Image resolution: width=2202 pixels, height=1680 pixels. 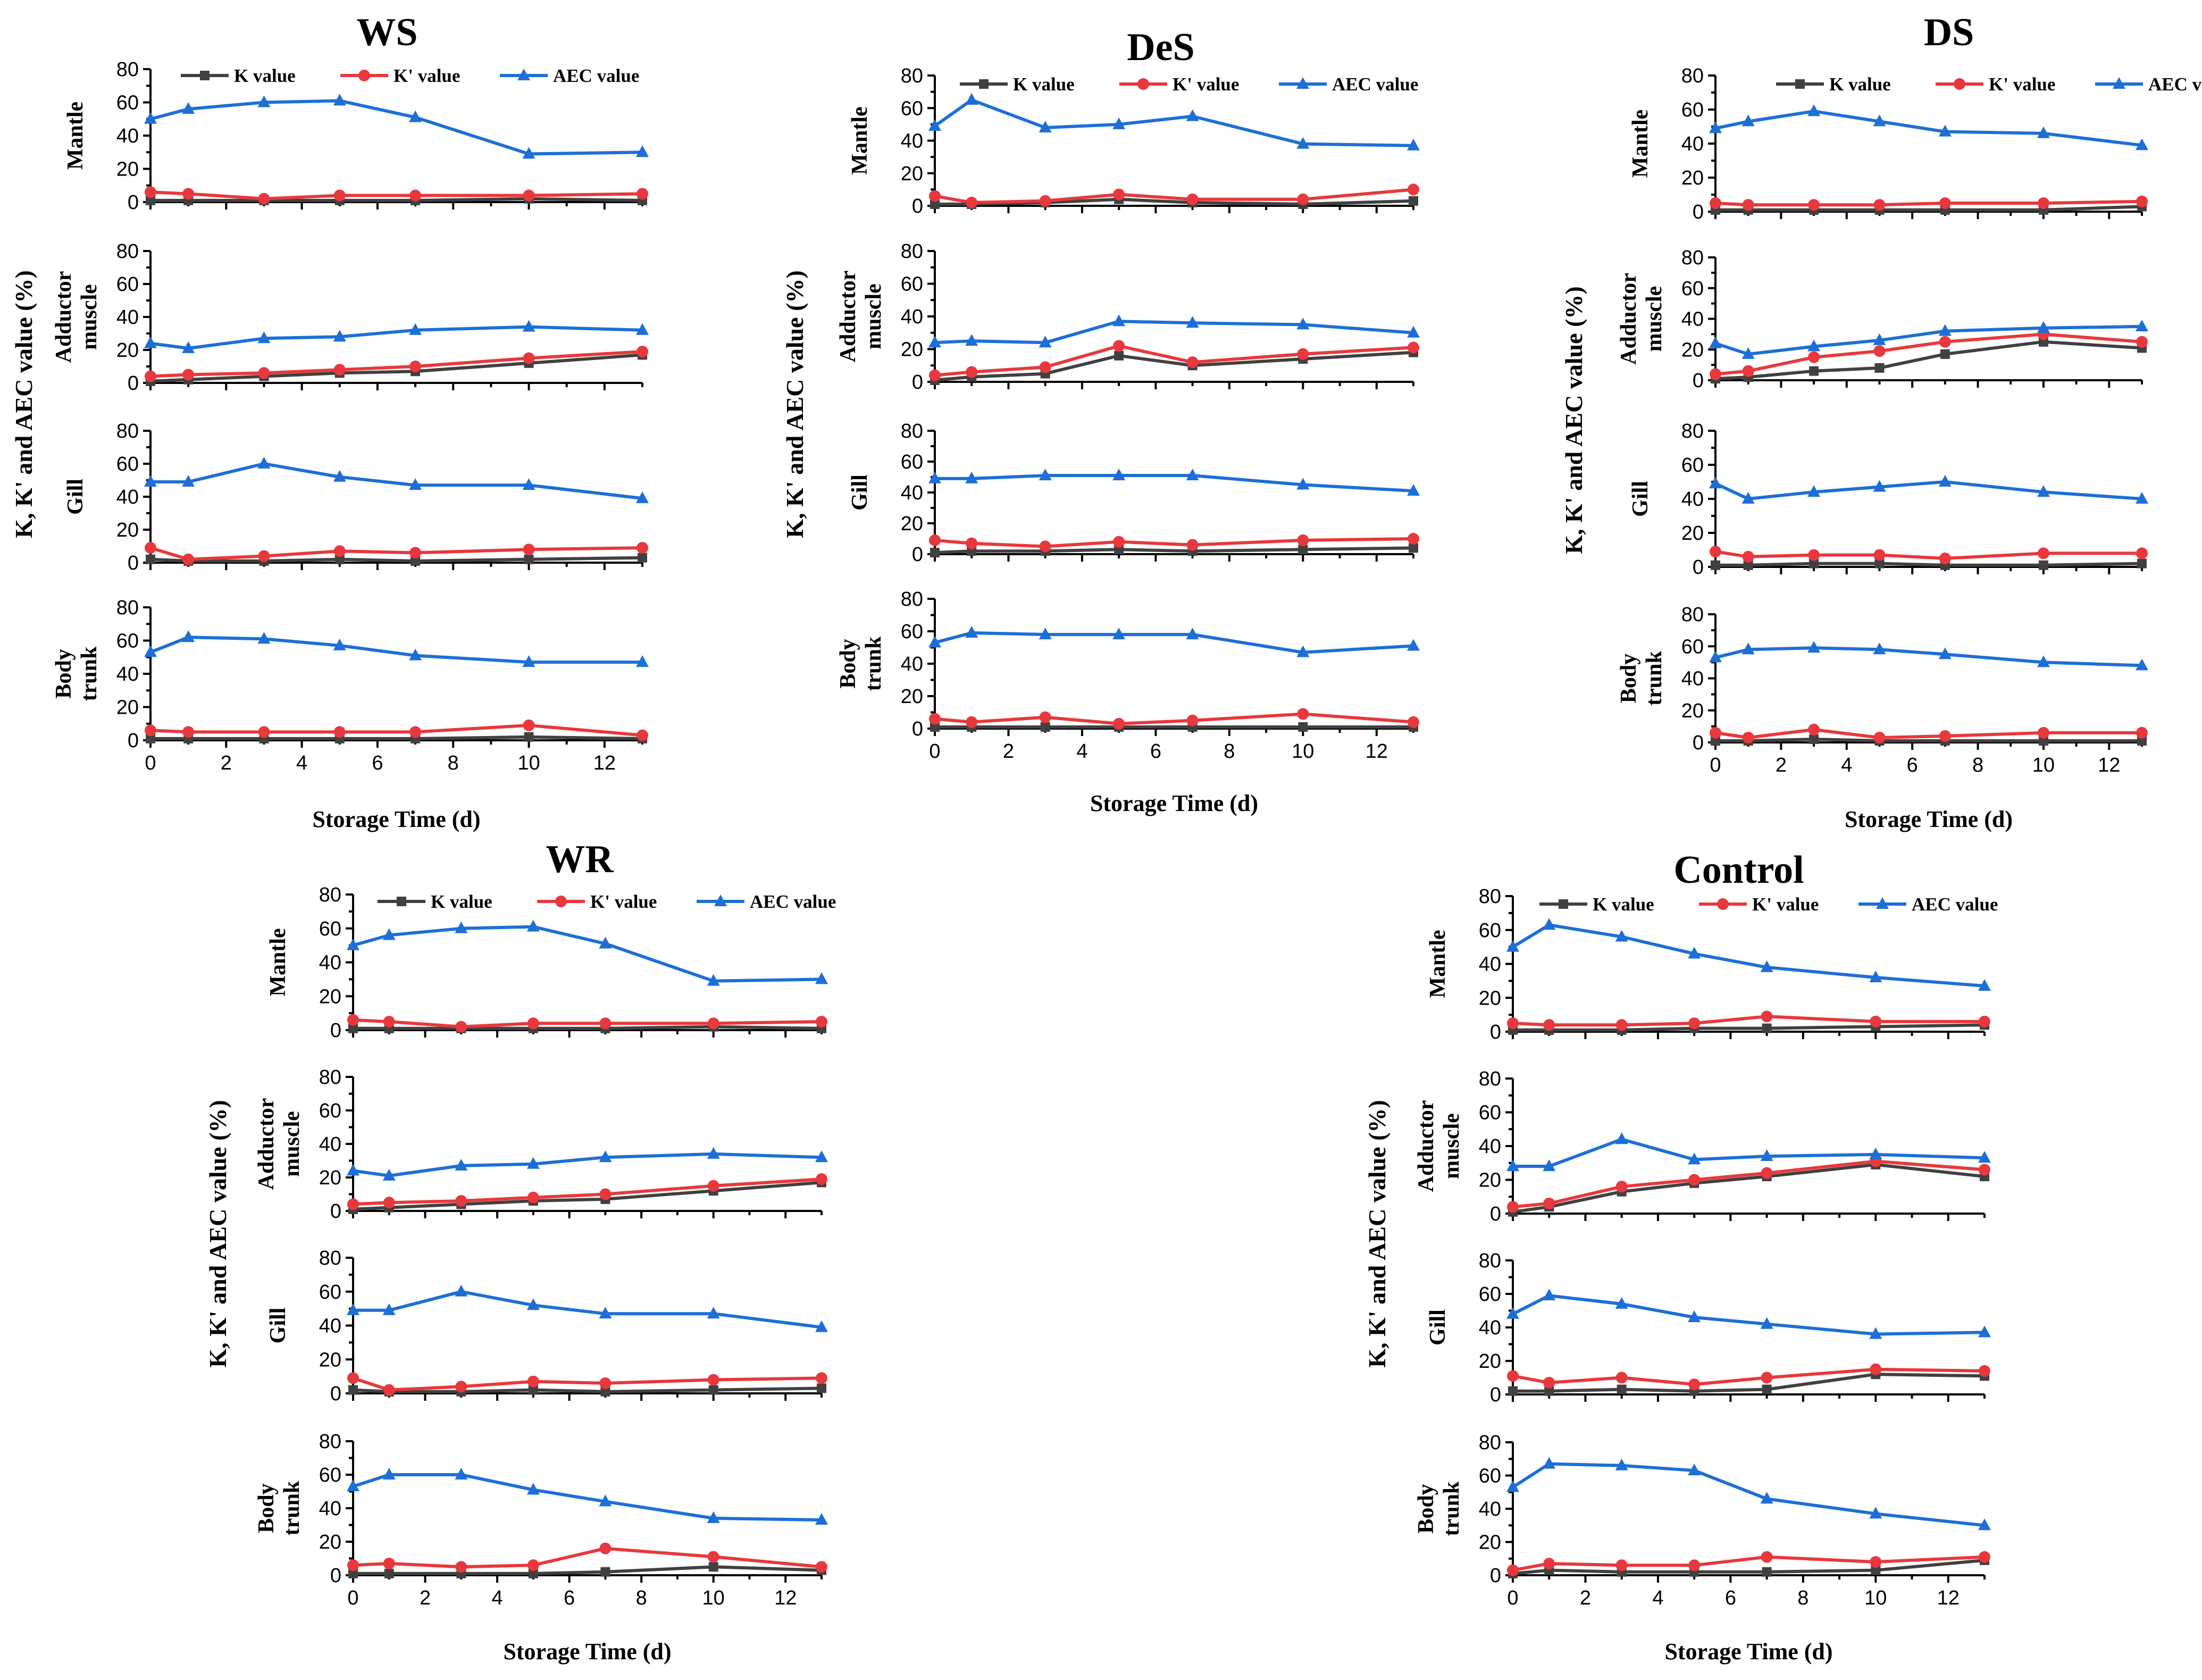 I want to click on x-tick-label: 8, so click(x=1978, y=765).